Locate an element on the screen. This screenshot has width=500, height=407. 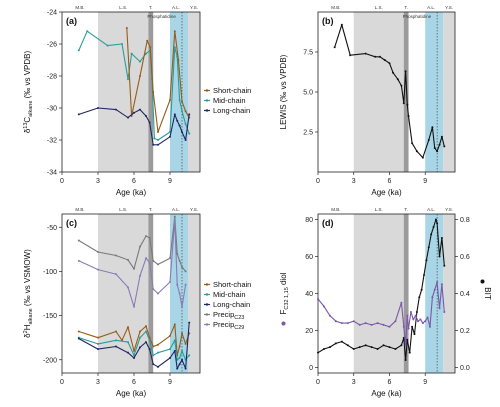
panel-d-y-axis-title-part: diol is located at coordinates (283, 279).